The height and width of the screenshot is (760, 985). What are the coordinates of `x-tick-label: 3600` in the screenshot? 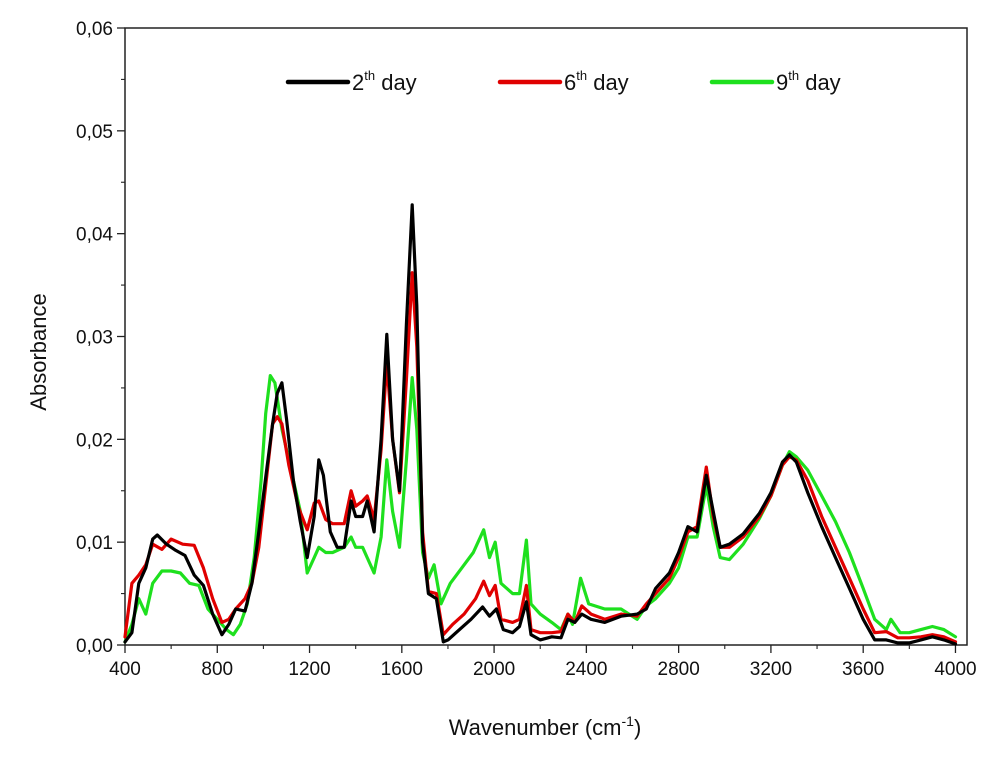 It's located at (863, 669).